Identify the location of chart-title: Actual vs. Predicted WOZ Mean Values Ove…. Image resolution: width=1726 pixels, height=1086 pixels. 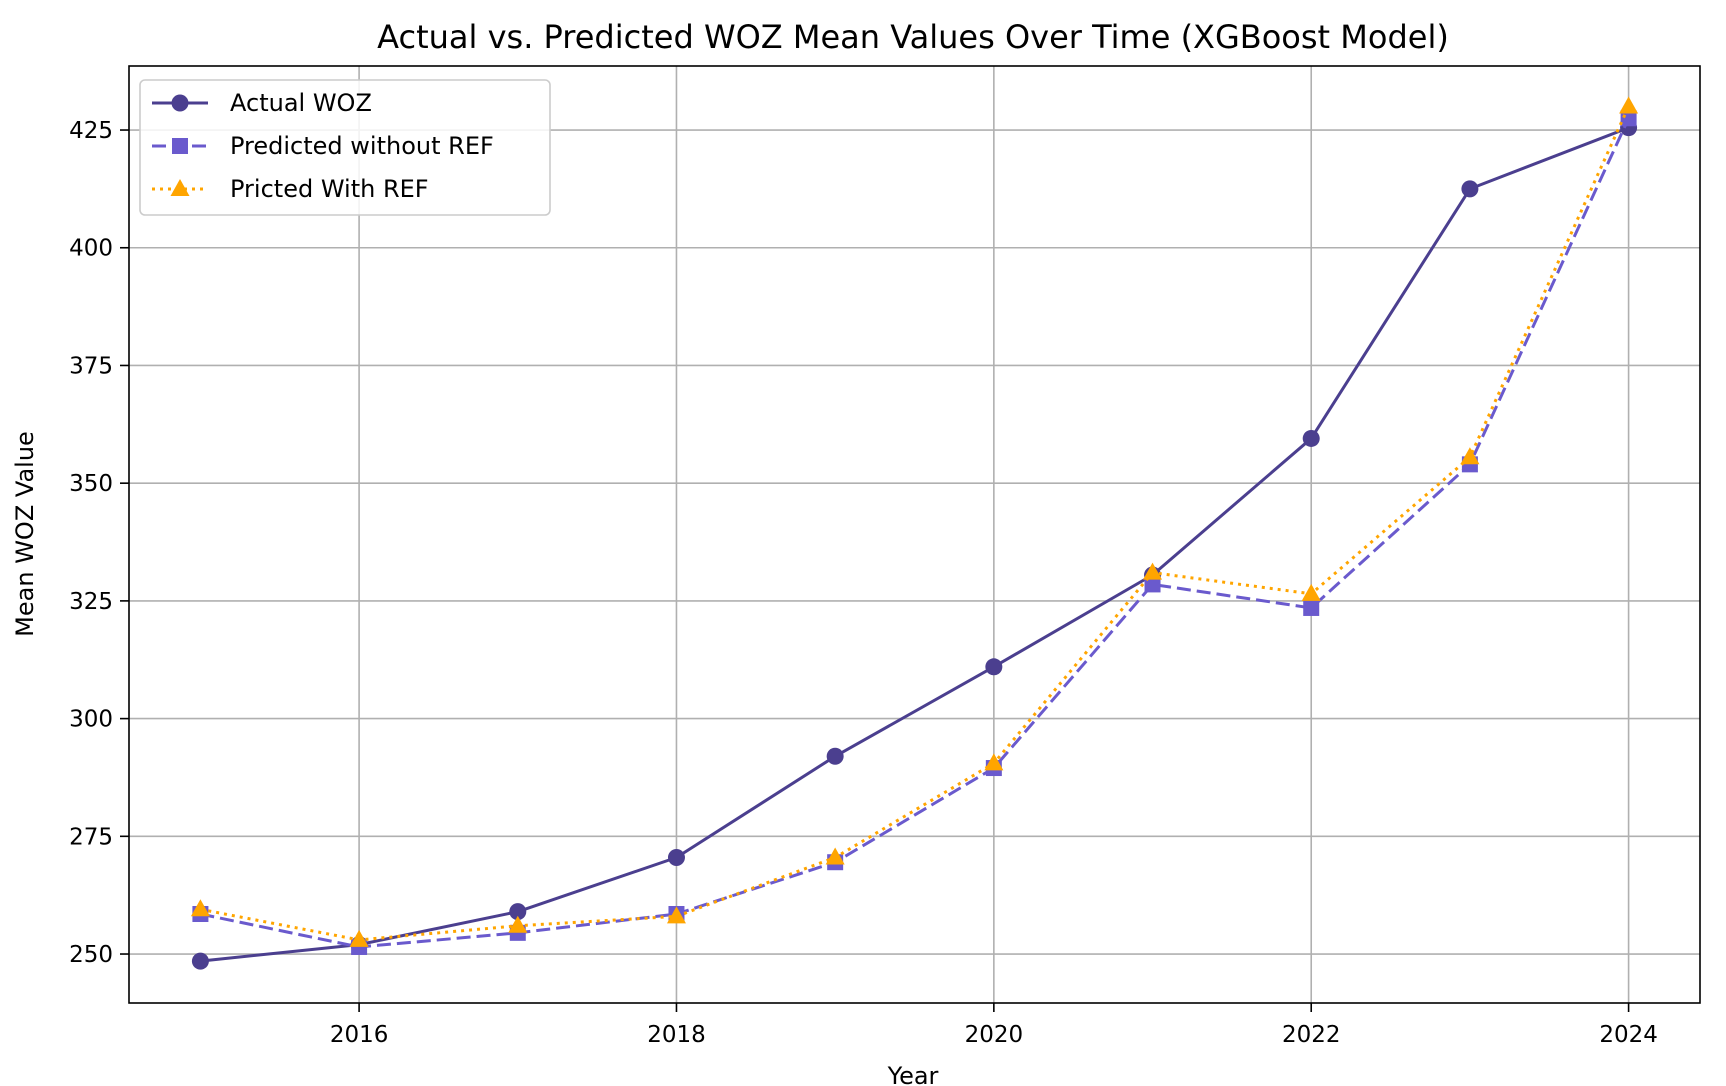
(913, 37).